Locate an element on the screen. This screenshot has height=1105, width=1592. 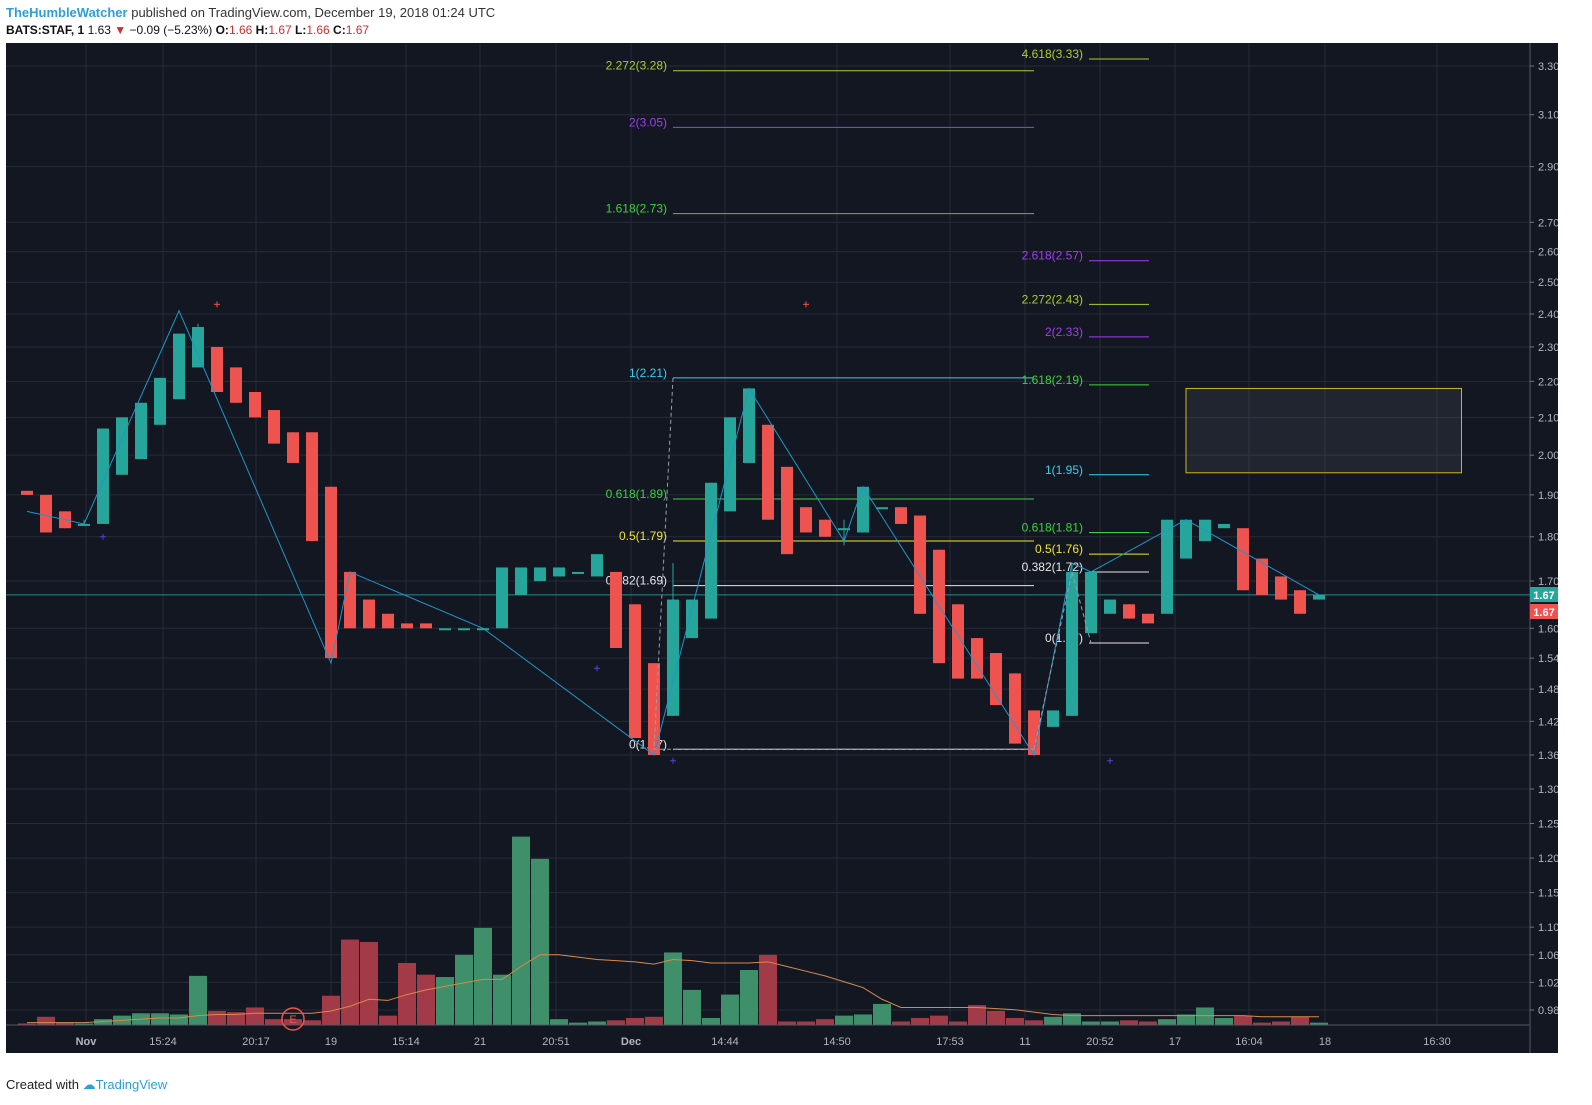
high-label: H: is located at coordinates (262, 30).